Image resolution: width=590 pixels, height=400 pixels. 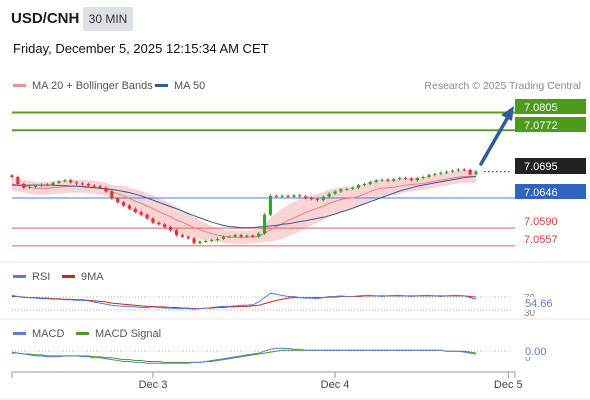 I want to click on macd-zero-label: 0, so click(x=528, y=358).